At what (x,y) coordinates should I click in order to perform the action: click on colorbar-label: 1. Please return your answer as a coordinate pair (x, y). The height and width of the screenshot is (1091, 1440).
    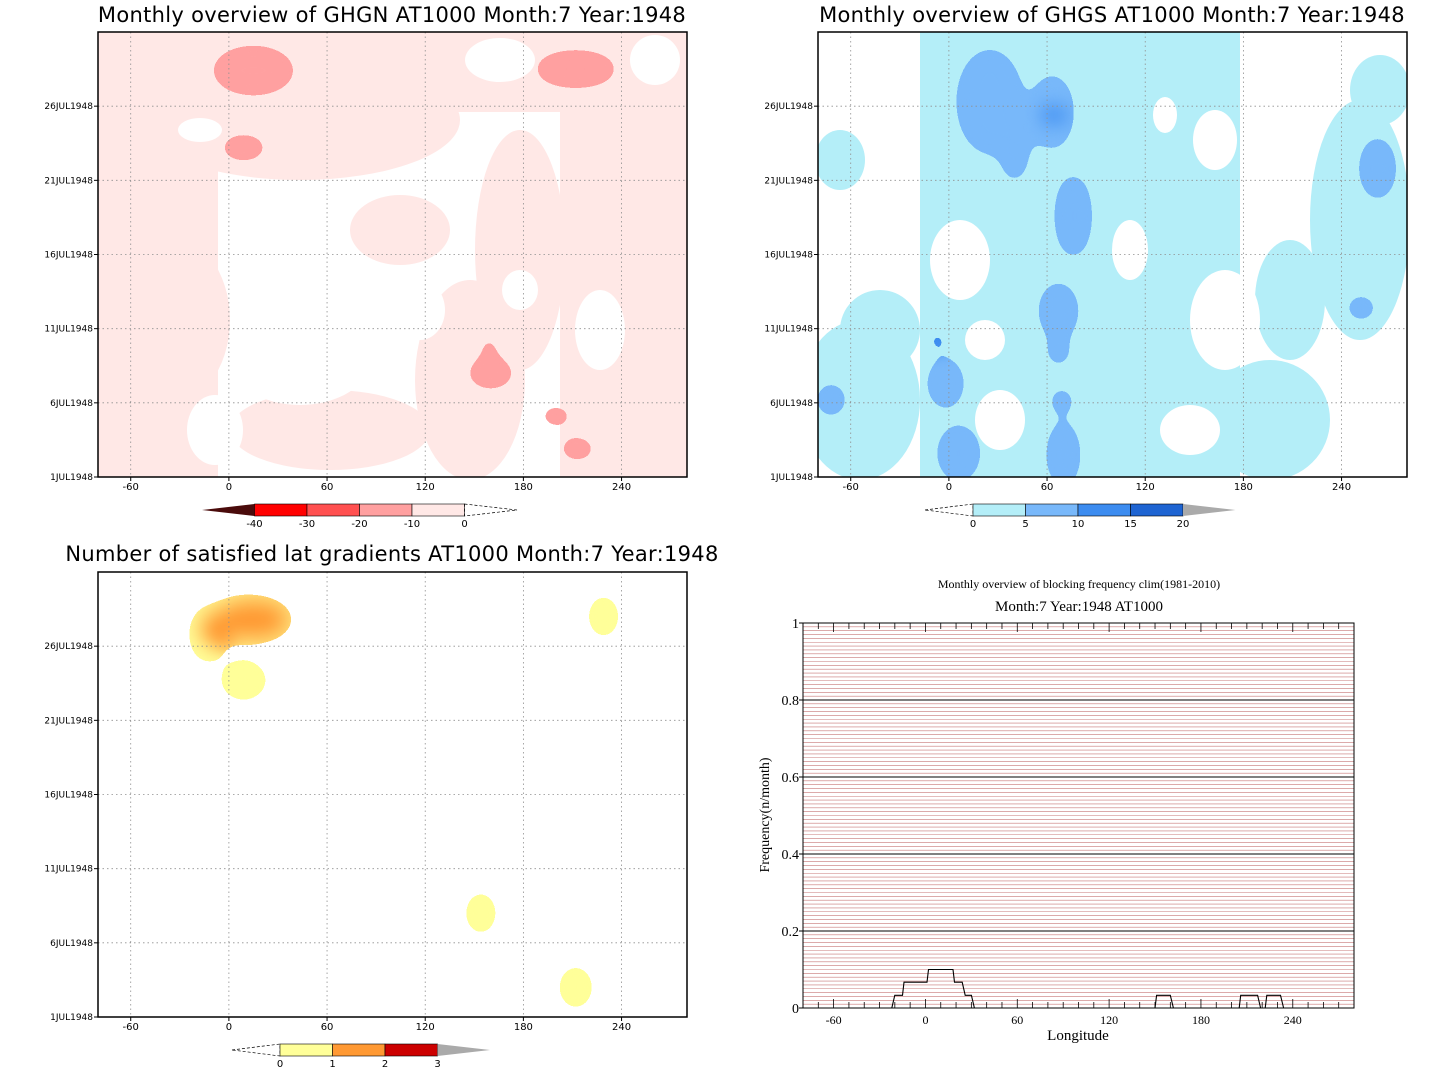
    Looking at the image, I should click on (332, 1064).